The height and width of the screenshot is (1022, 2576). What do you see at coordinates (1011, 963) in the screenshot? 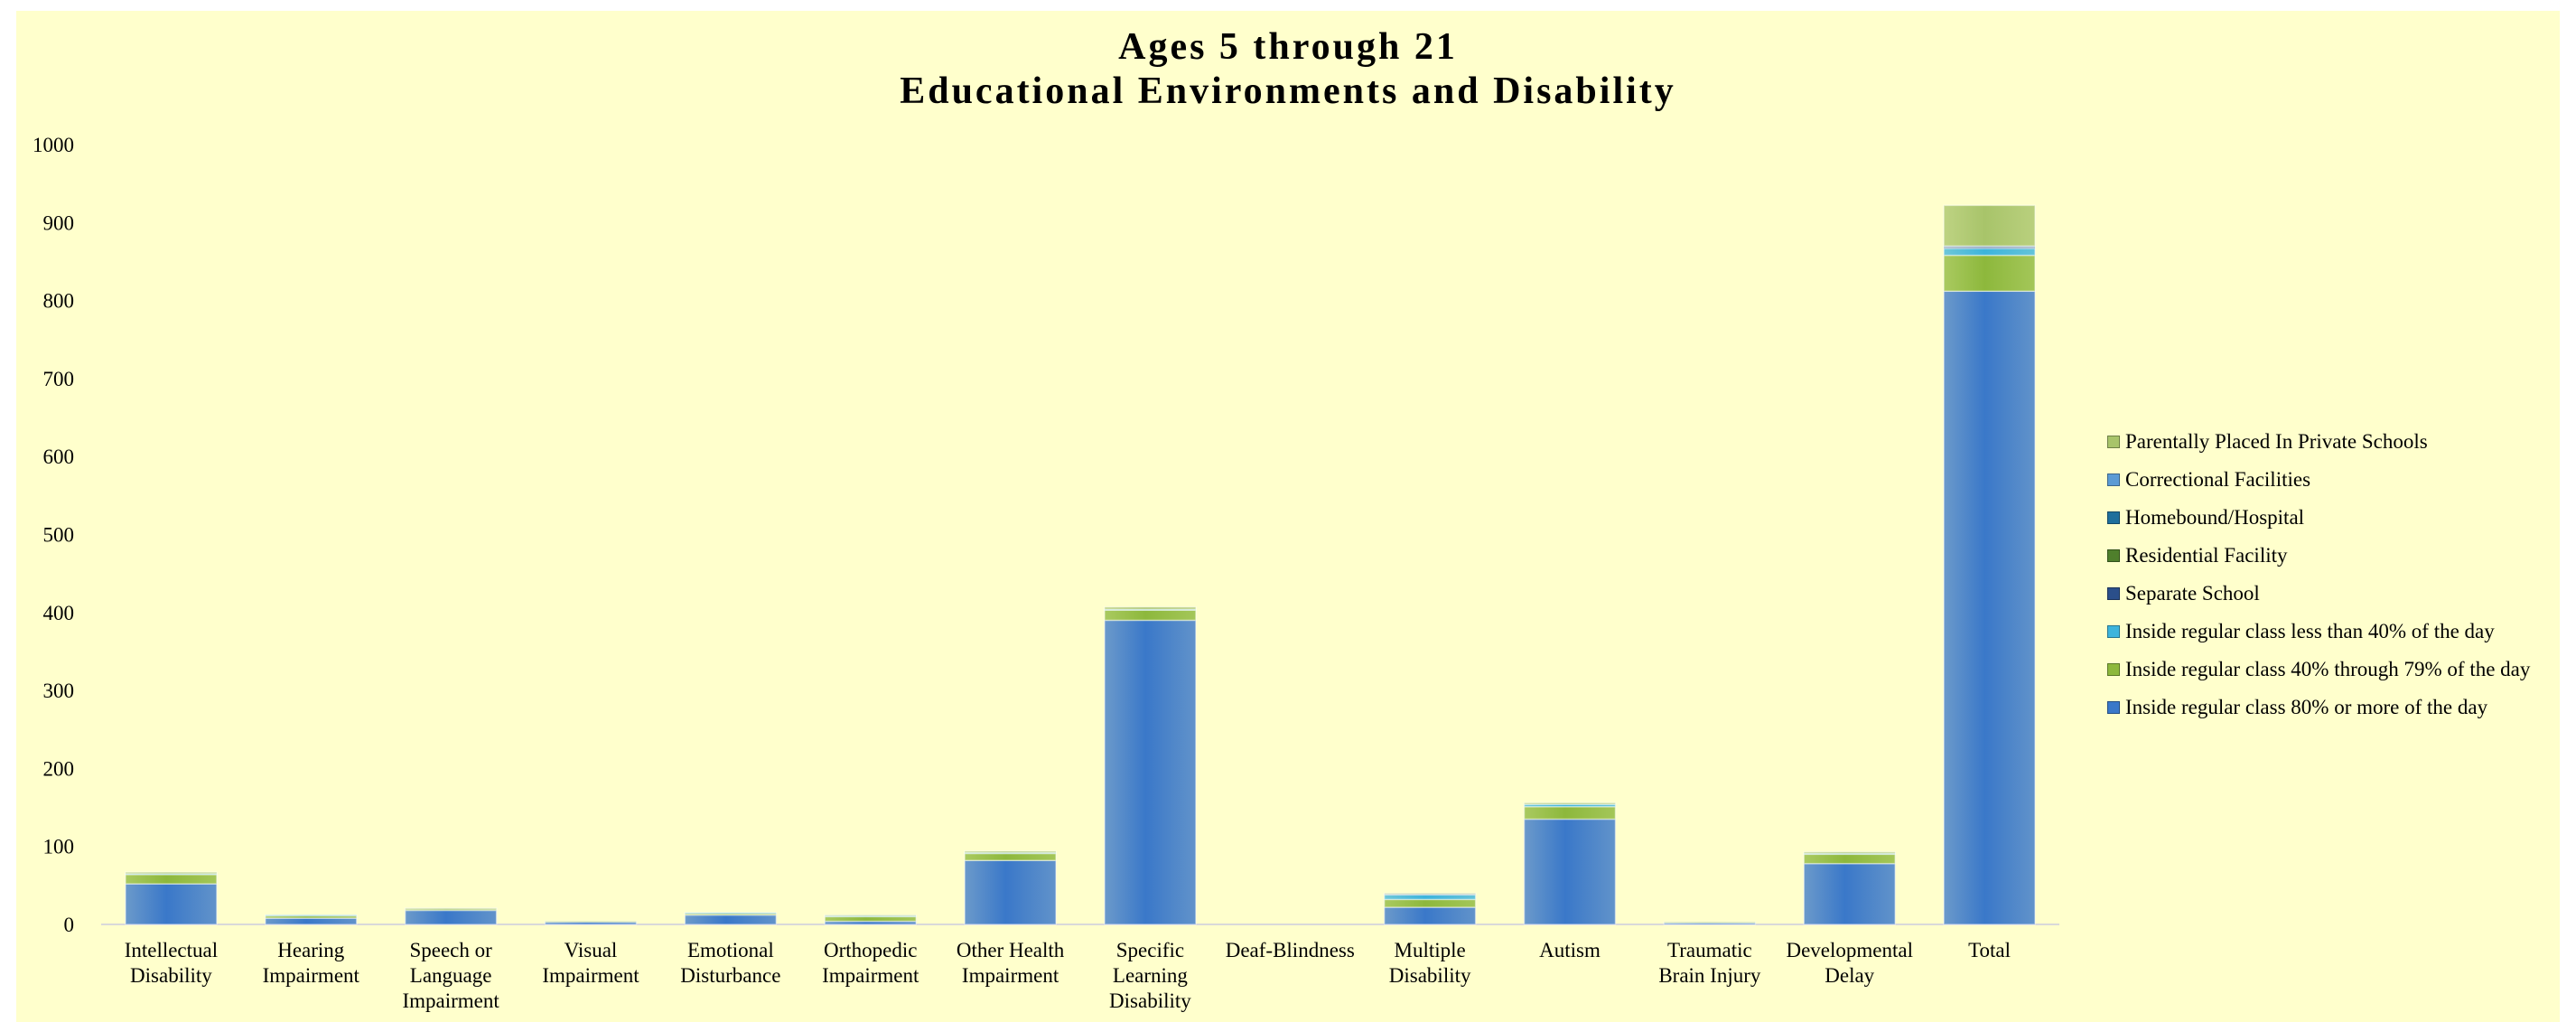
I see `x-tick-label: Other Health Impairment` at bounding box center [1011, 963].